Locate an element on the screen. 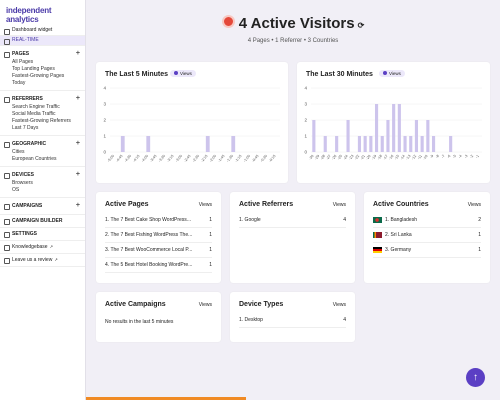 The image size is (500, 400). x-tick-label: -2:30 is located at coordinates (196, 158).